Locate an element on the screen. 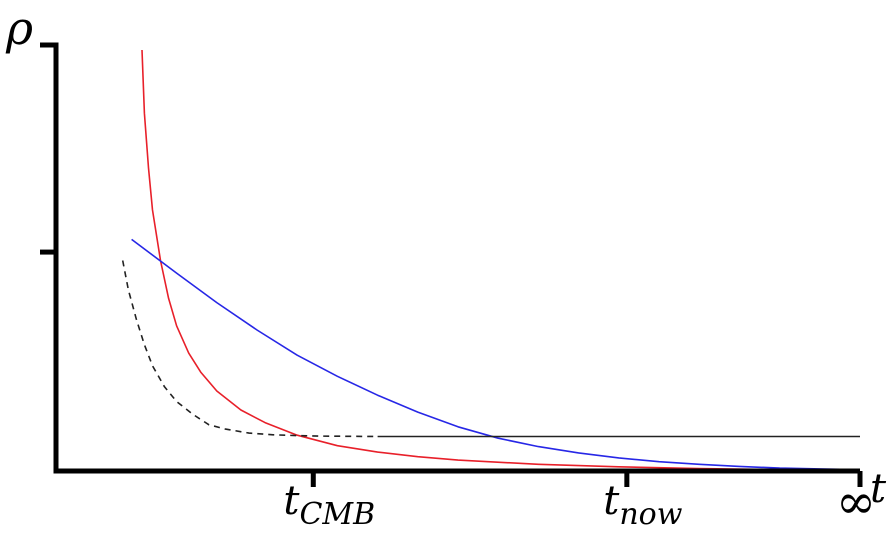 This screenshot has height=534, width=896. x-tick-label-infinity: ∞ is located at coordinates (856, 502).